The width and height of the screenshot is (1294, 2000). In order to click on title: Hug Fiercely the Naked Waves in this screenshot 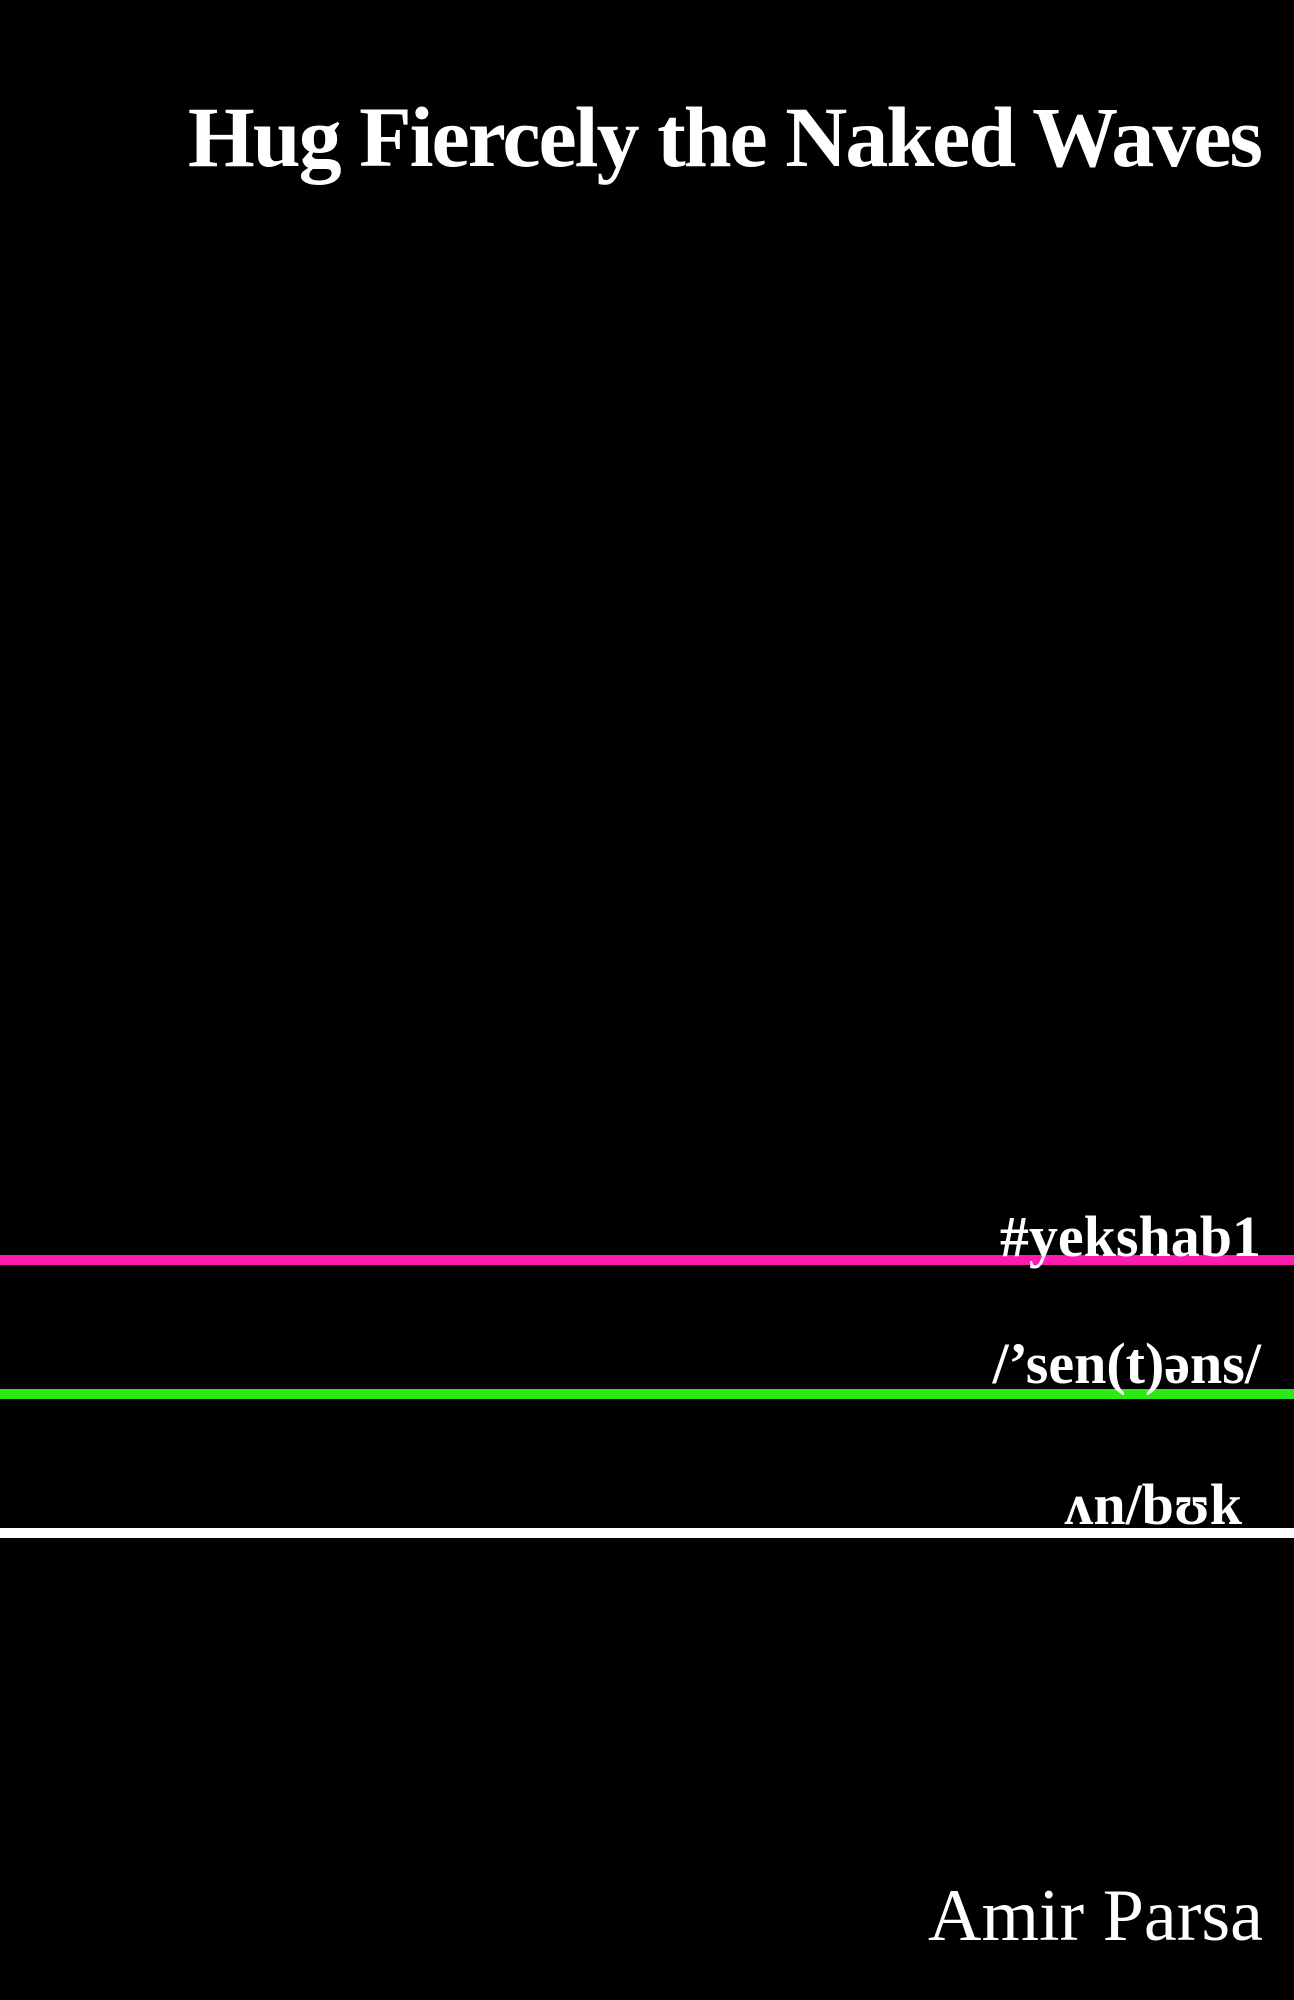, I will do `click(725, 137)`.